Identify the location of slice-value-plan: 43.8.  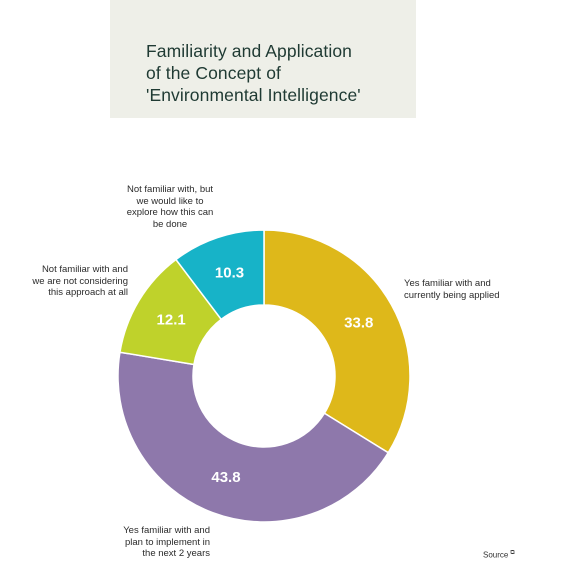
(225, 477).